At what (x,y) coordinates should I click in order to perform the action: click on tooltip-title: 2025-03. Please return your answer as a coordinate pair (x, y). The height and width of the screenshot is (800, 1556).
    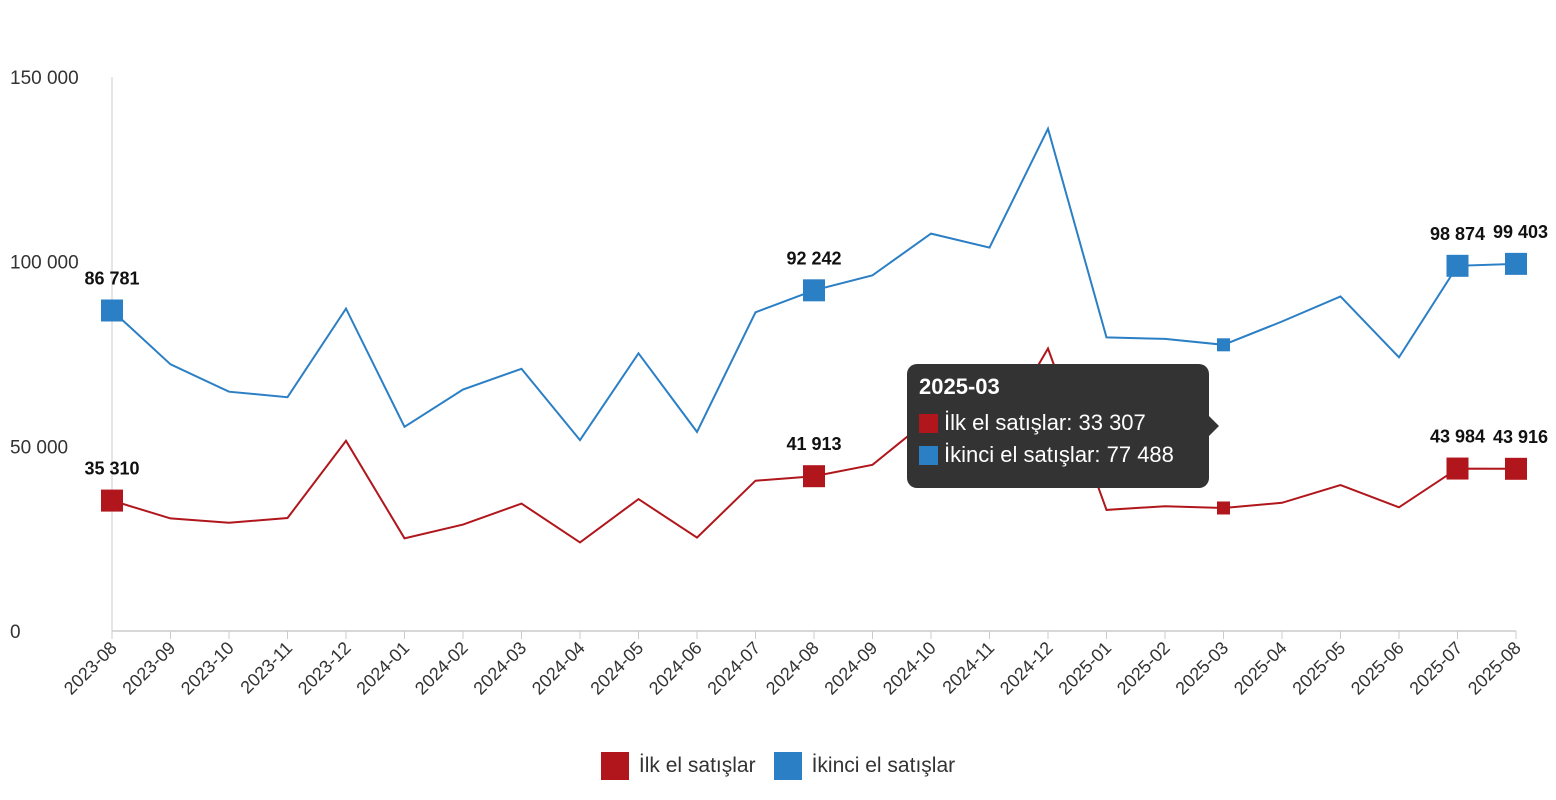
    Looking at the image, I should click on (959, 386).